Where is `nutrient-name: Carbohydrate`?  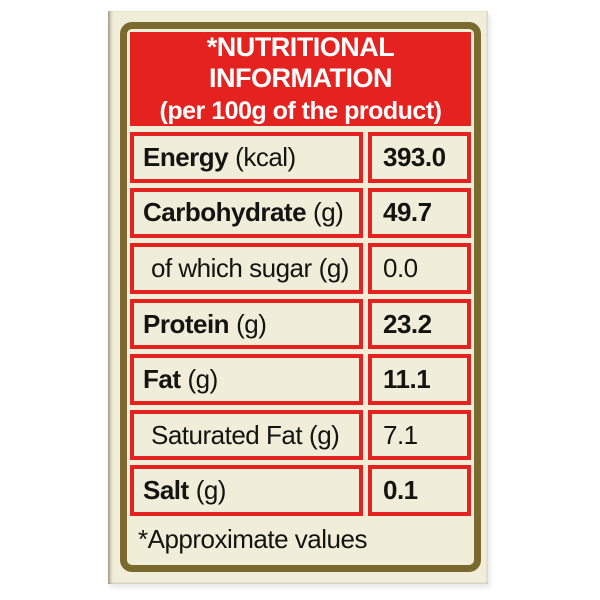 nutrient-name: Carbohydrate is located at coordinates (225, 212).